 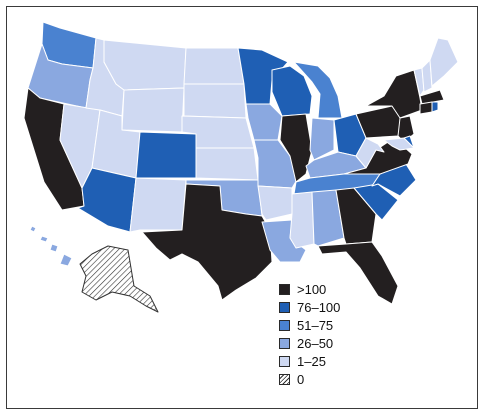 What do you see at coordinates (432, 97) in the screenshot?
I see `state-MA` at bounding box center [432, 97].